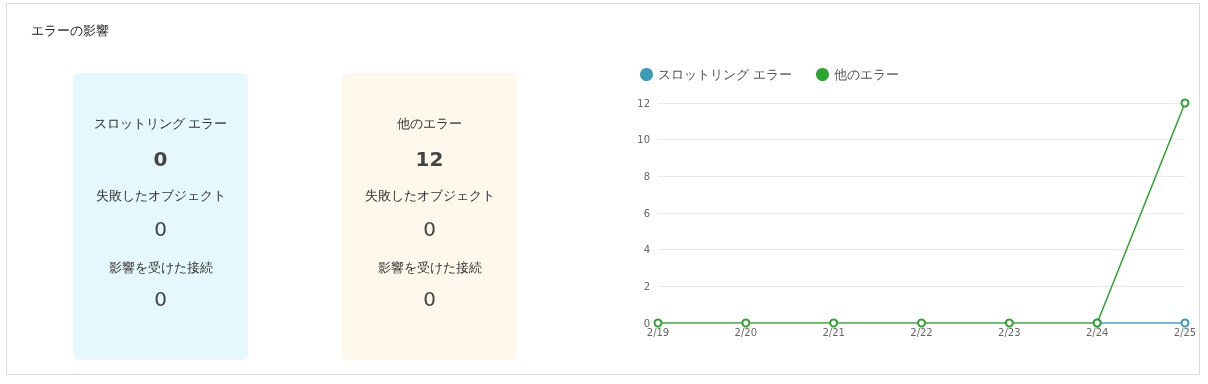  I want to click on y-tick-label: 2, so click(646, 286).